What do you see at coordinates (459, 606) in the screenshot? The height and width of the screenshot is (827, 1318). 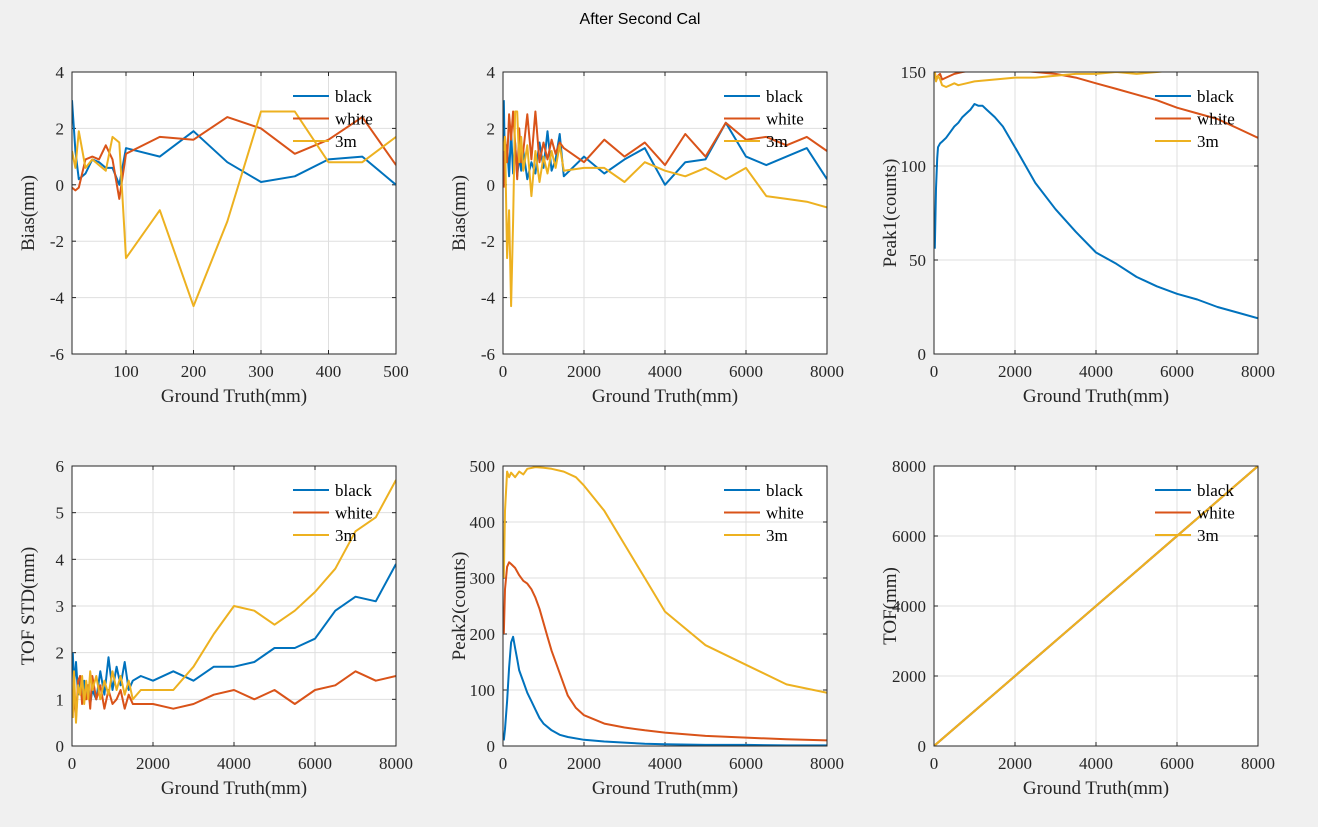 I see `y-axis-label: Peak2(counts)` at bounding box center [459, 606].